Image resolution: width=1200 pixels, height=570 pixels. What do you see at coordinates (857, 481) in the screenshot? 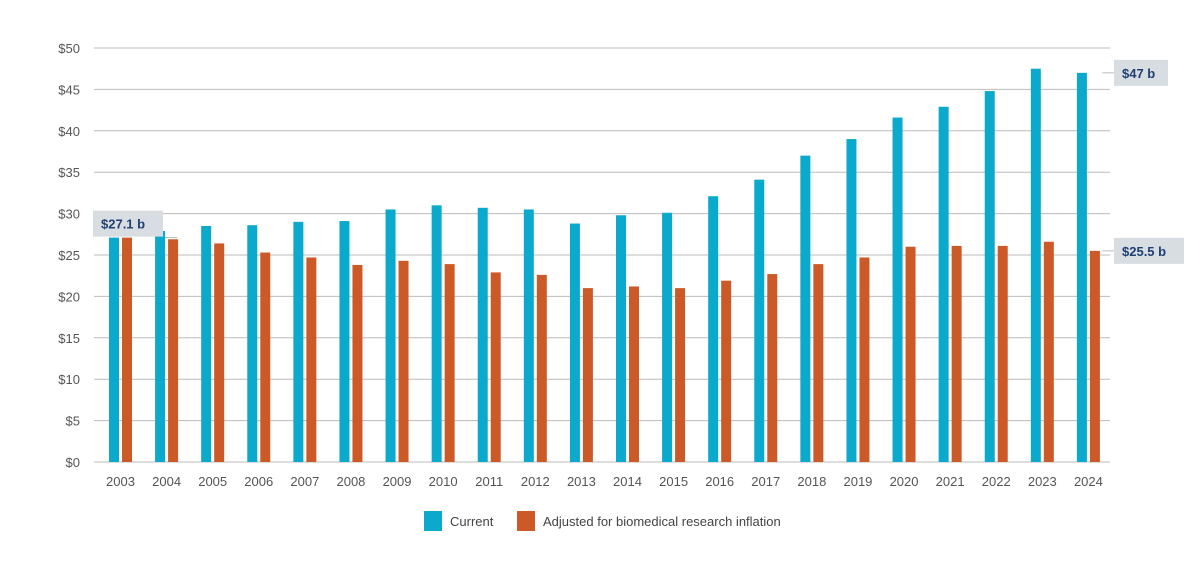
I see `x-tick-label: 2019` at bounding box center [857, 481].